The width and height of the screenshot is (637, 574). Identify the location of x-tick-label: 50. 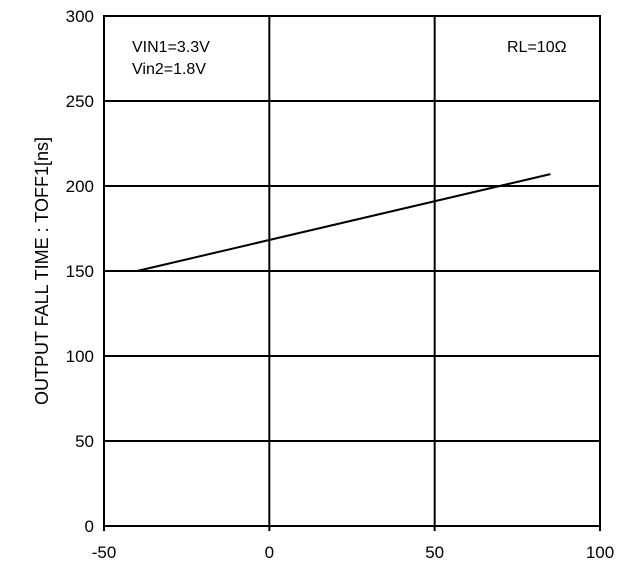
(434, 552).